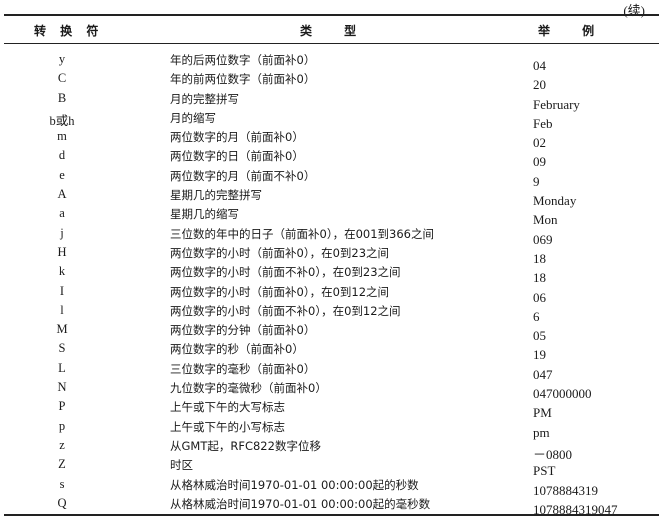 The image size is (659, 528). Describe the element at coordinates (536, 316) in the screenshot. I see `example-value: 6` at that location.